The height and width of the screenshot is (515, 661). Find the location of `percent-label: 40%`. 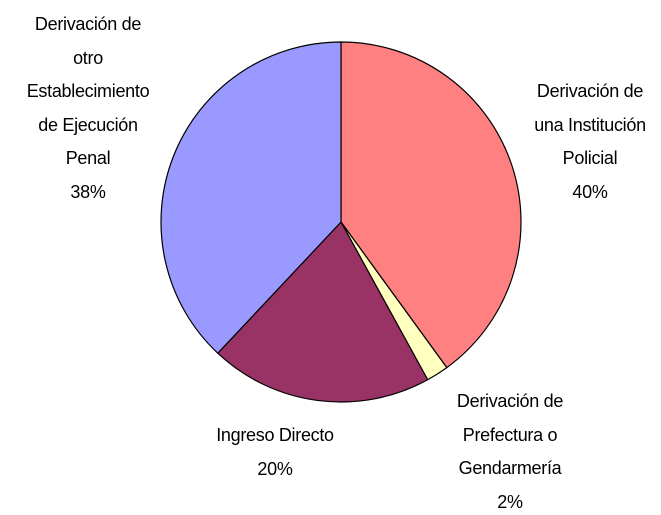

percent-label: 40% is located at coordinates (590, 191).